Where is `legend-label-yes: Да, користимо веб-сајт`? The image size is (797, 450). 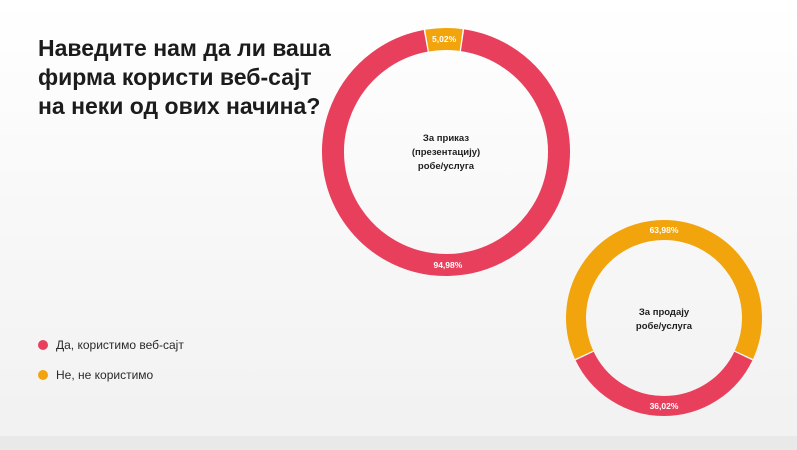
legend-label-yes: Да, користимо веб-сајт is located at coordinates (120, 345).